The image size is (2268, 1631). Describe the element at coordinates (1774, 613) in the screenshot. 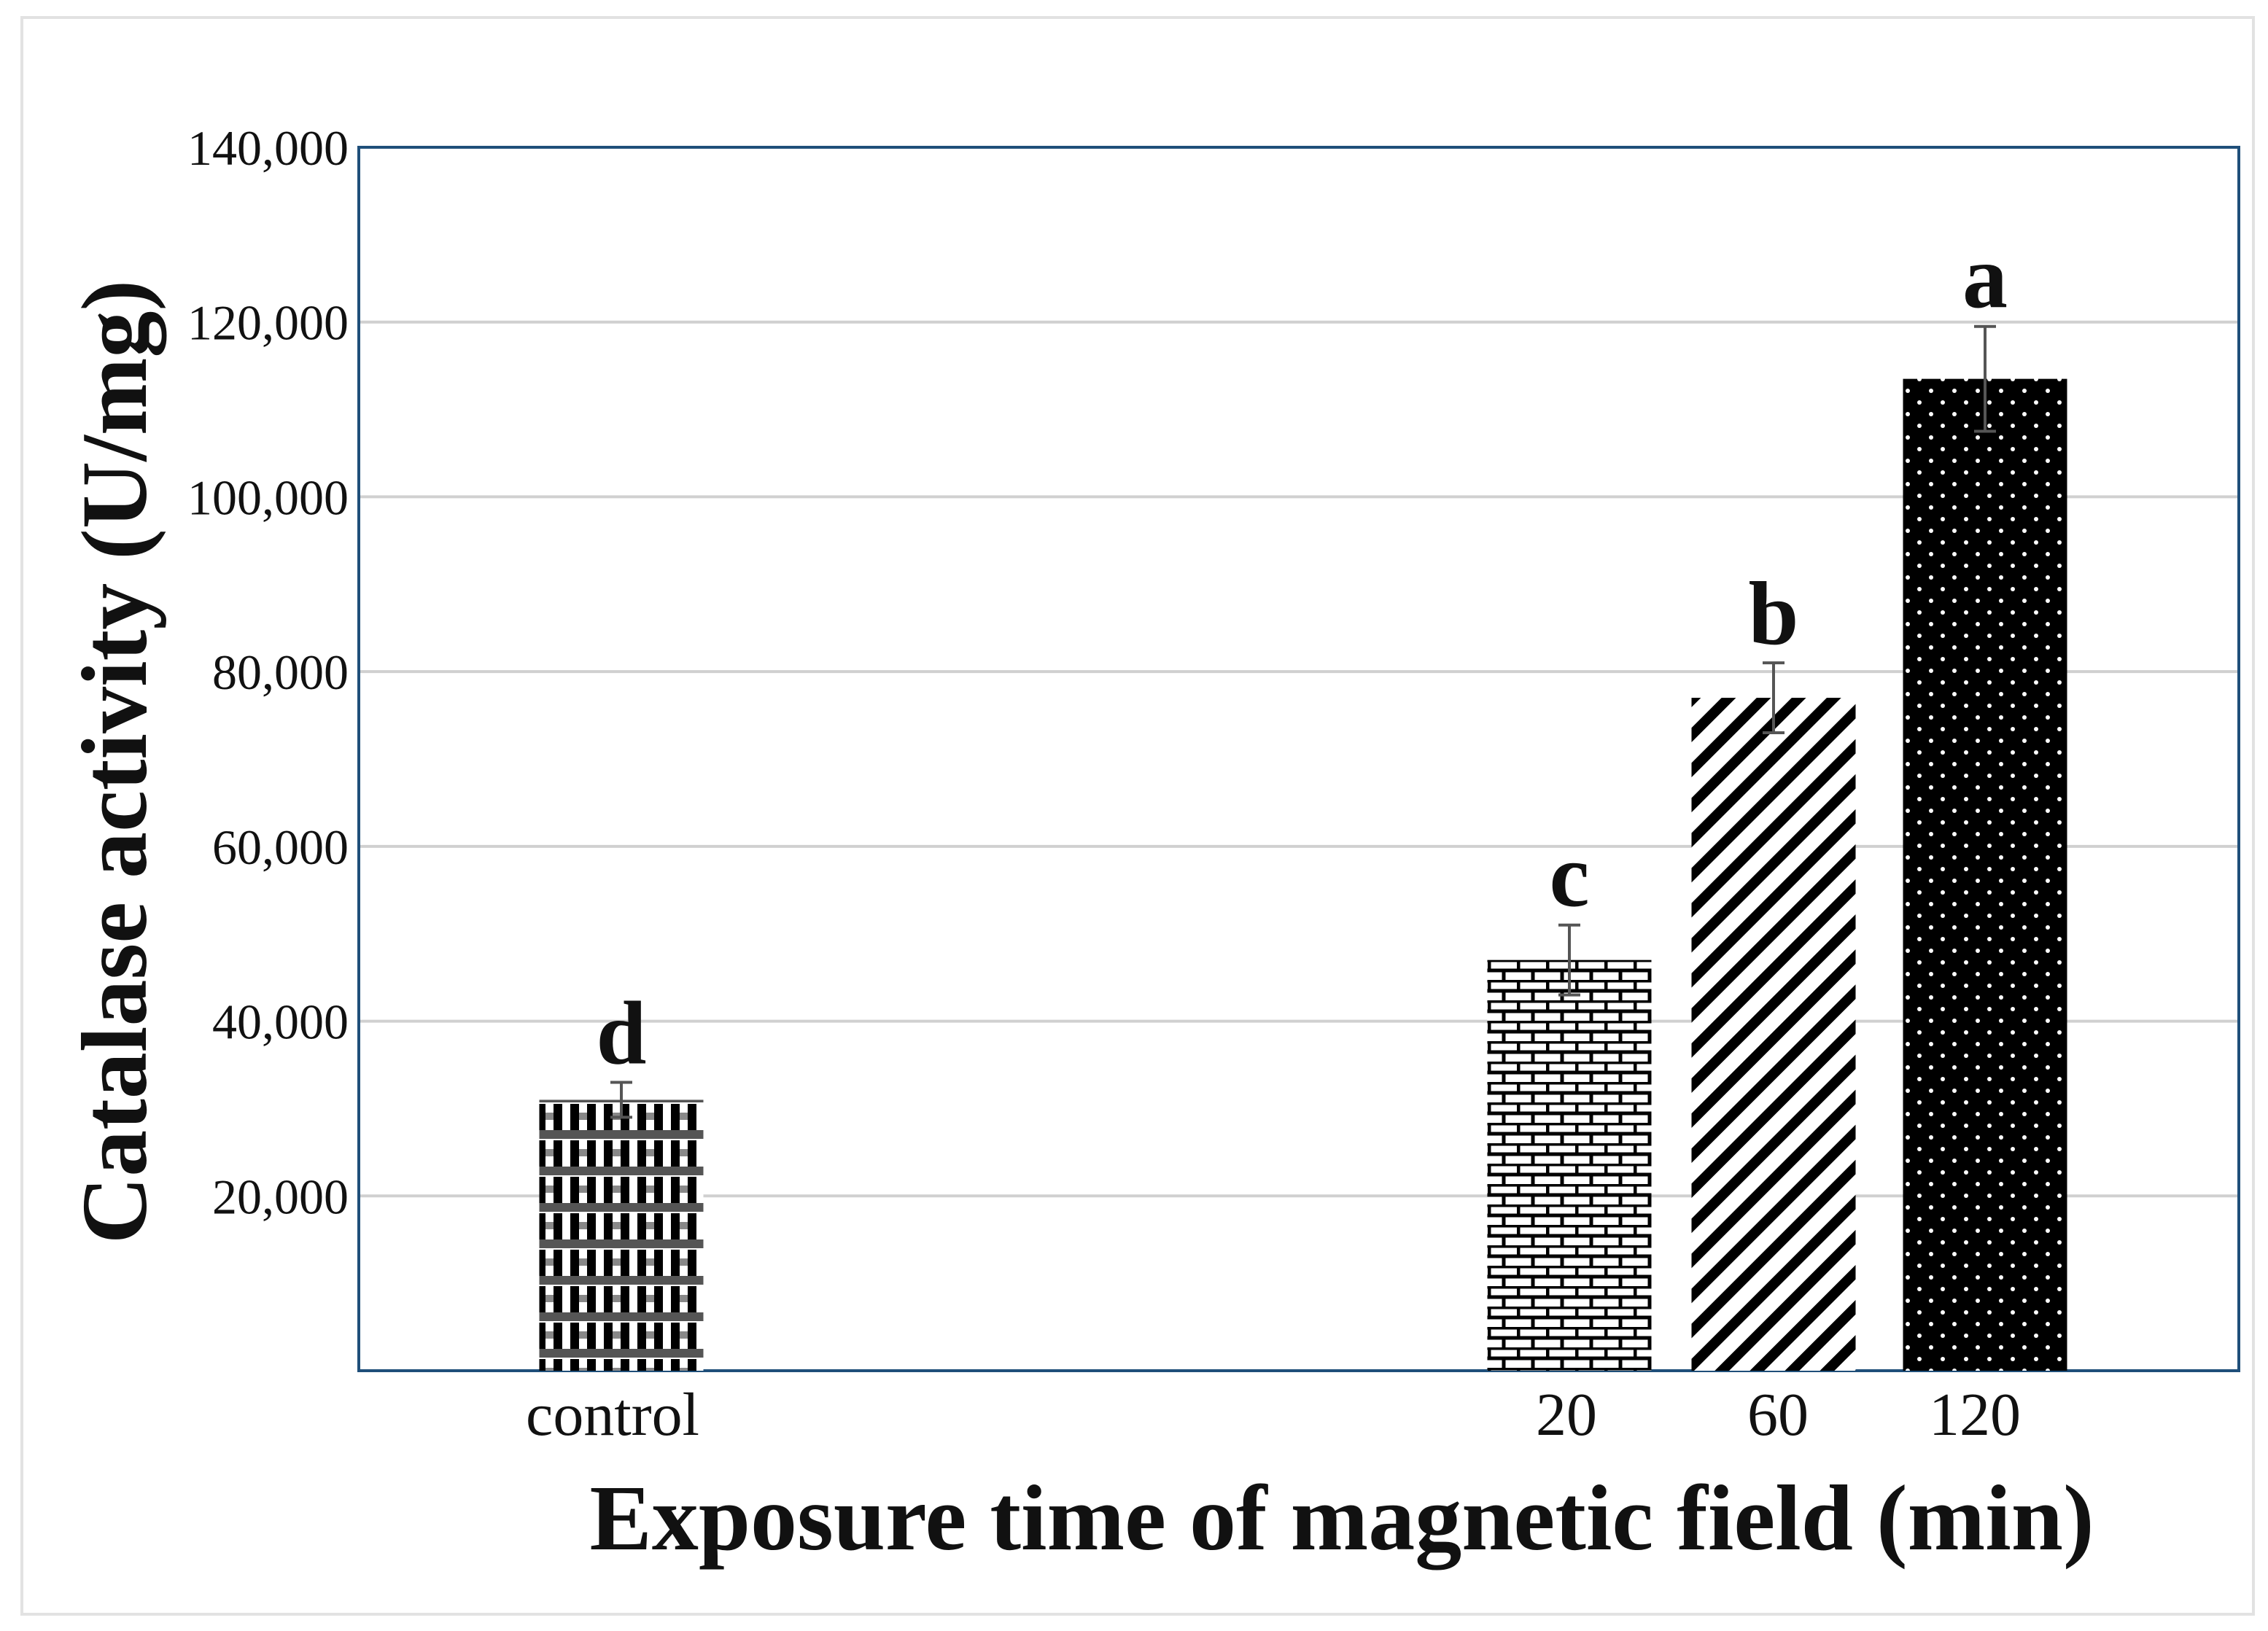

I see `significance-letter: b` at that location.